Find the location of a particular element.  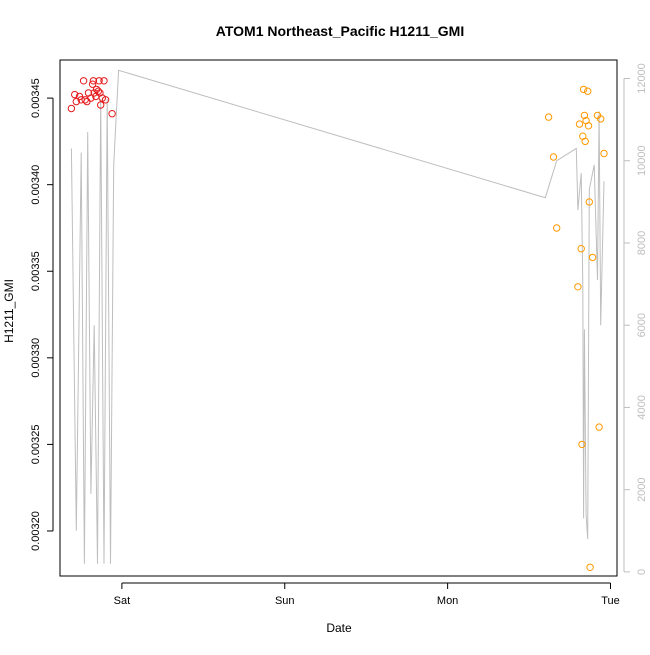

right-axis: 0 2000 4000 6000 8000 10000 12000 is located at coordinates (635, 319).